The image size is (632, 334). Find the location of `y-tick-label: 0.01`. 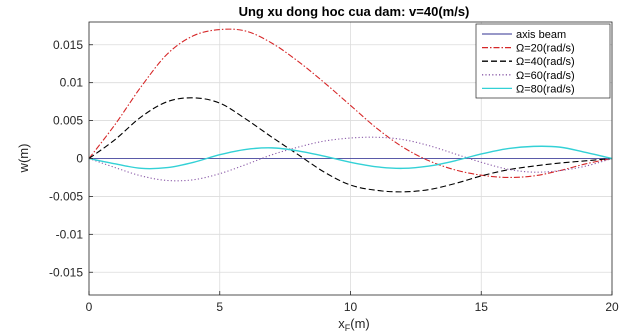

y-tick-label: 0.01 is located at coordinates (72, 83).